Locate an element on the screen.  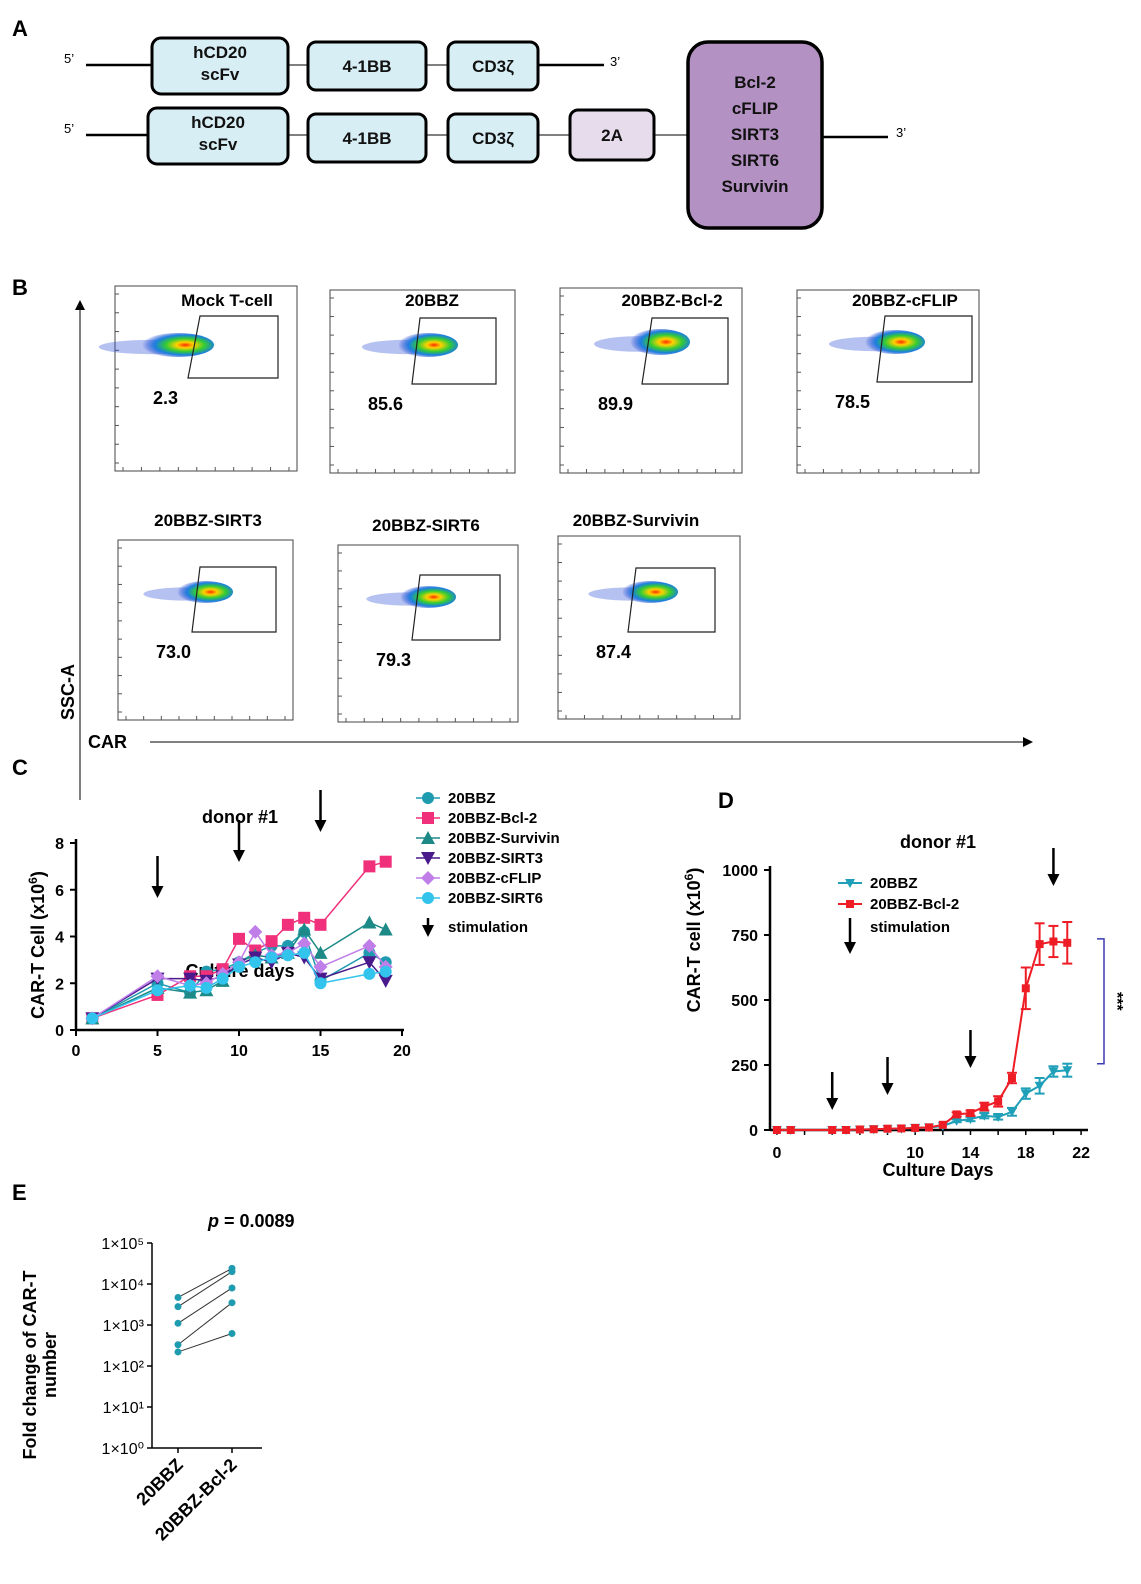
chart-c-legend-label: 20BBZ-cFLIP is located at coordinates (494, 878).